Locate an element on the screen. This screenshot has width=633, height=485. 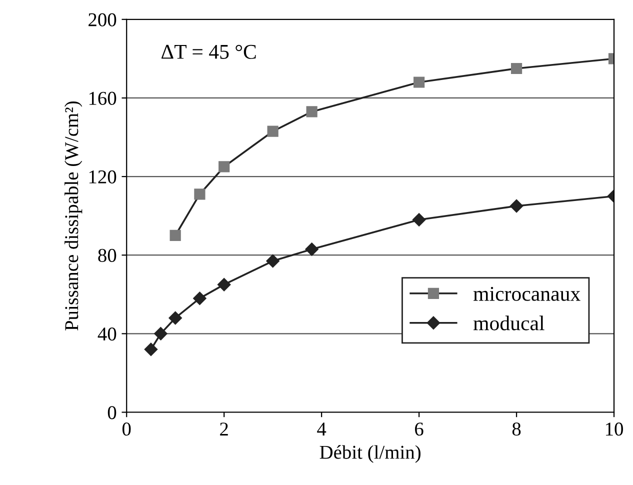
legend-label: microcanaux is located at coordinates (526, 293).